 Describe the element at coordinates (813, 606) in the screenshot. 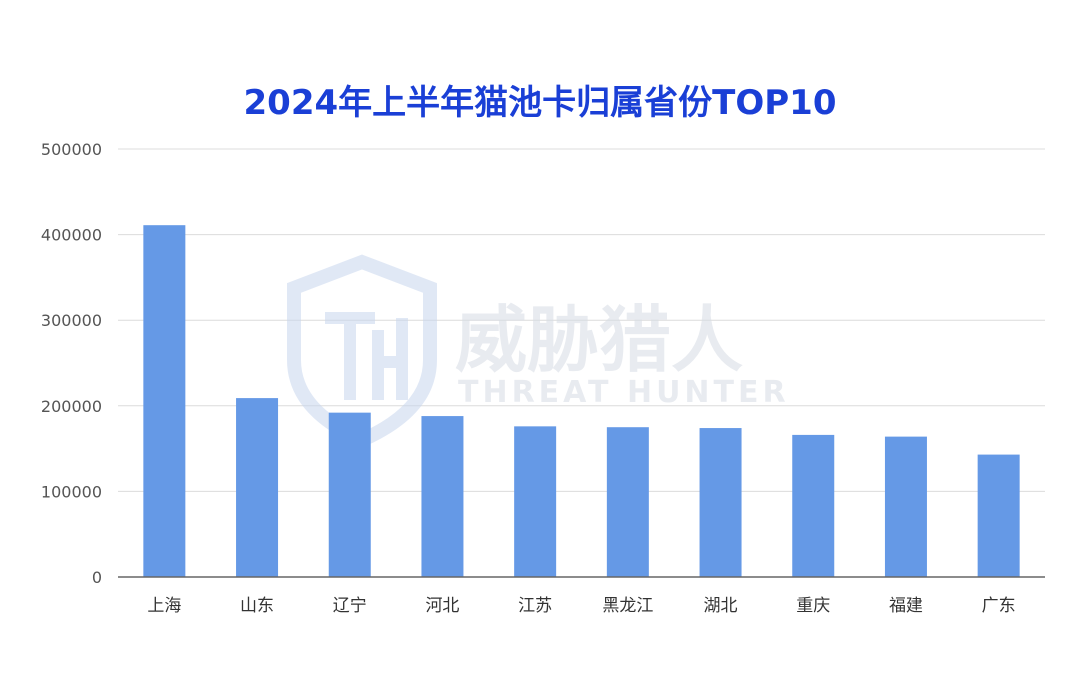

I see `x-category-label: 重庆` at that location.